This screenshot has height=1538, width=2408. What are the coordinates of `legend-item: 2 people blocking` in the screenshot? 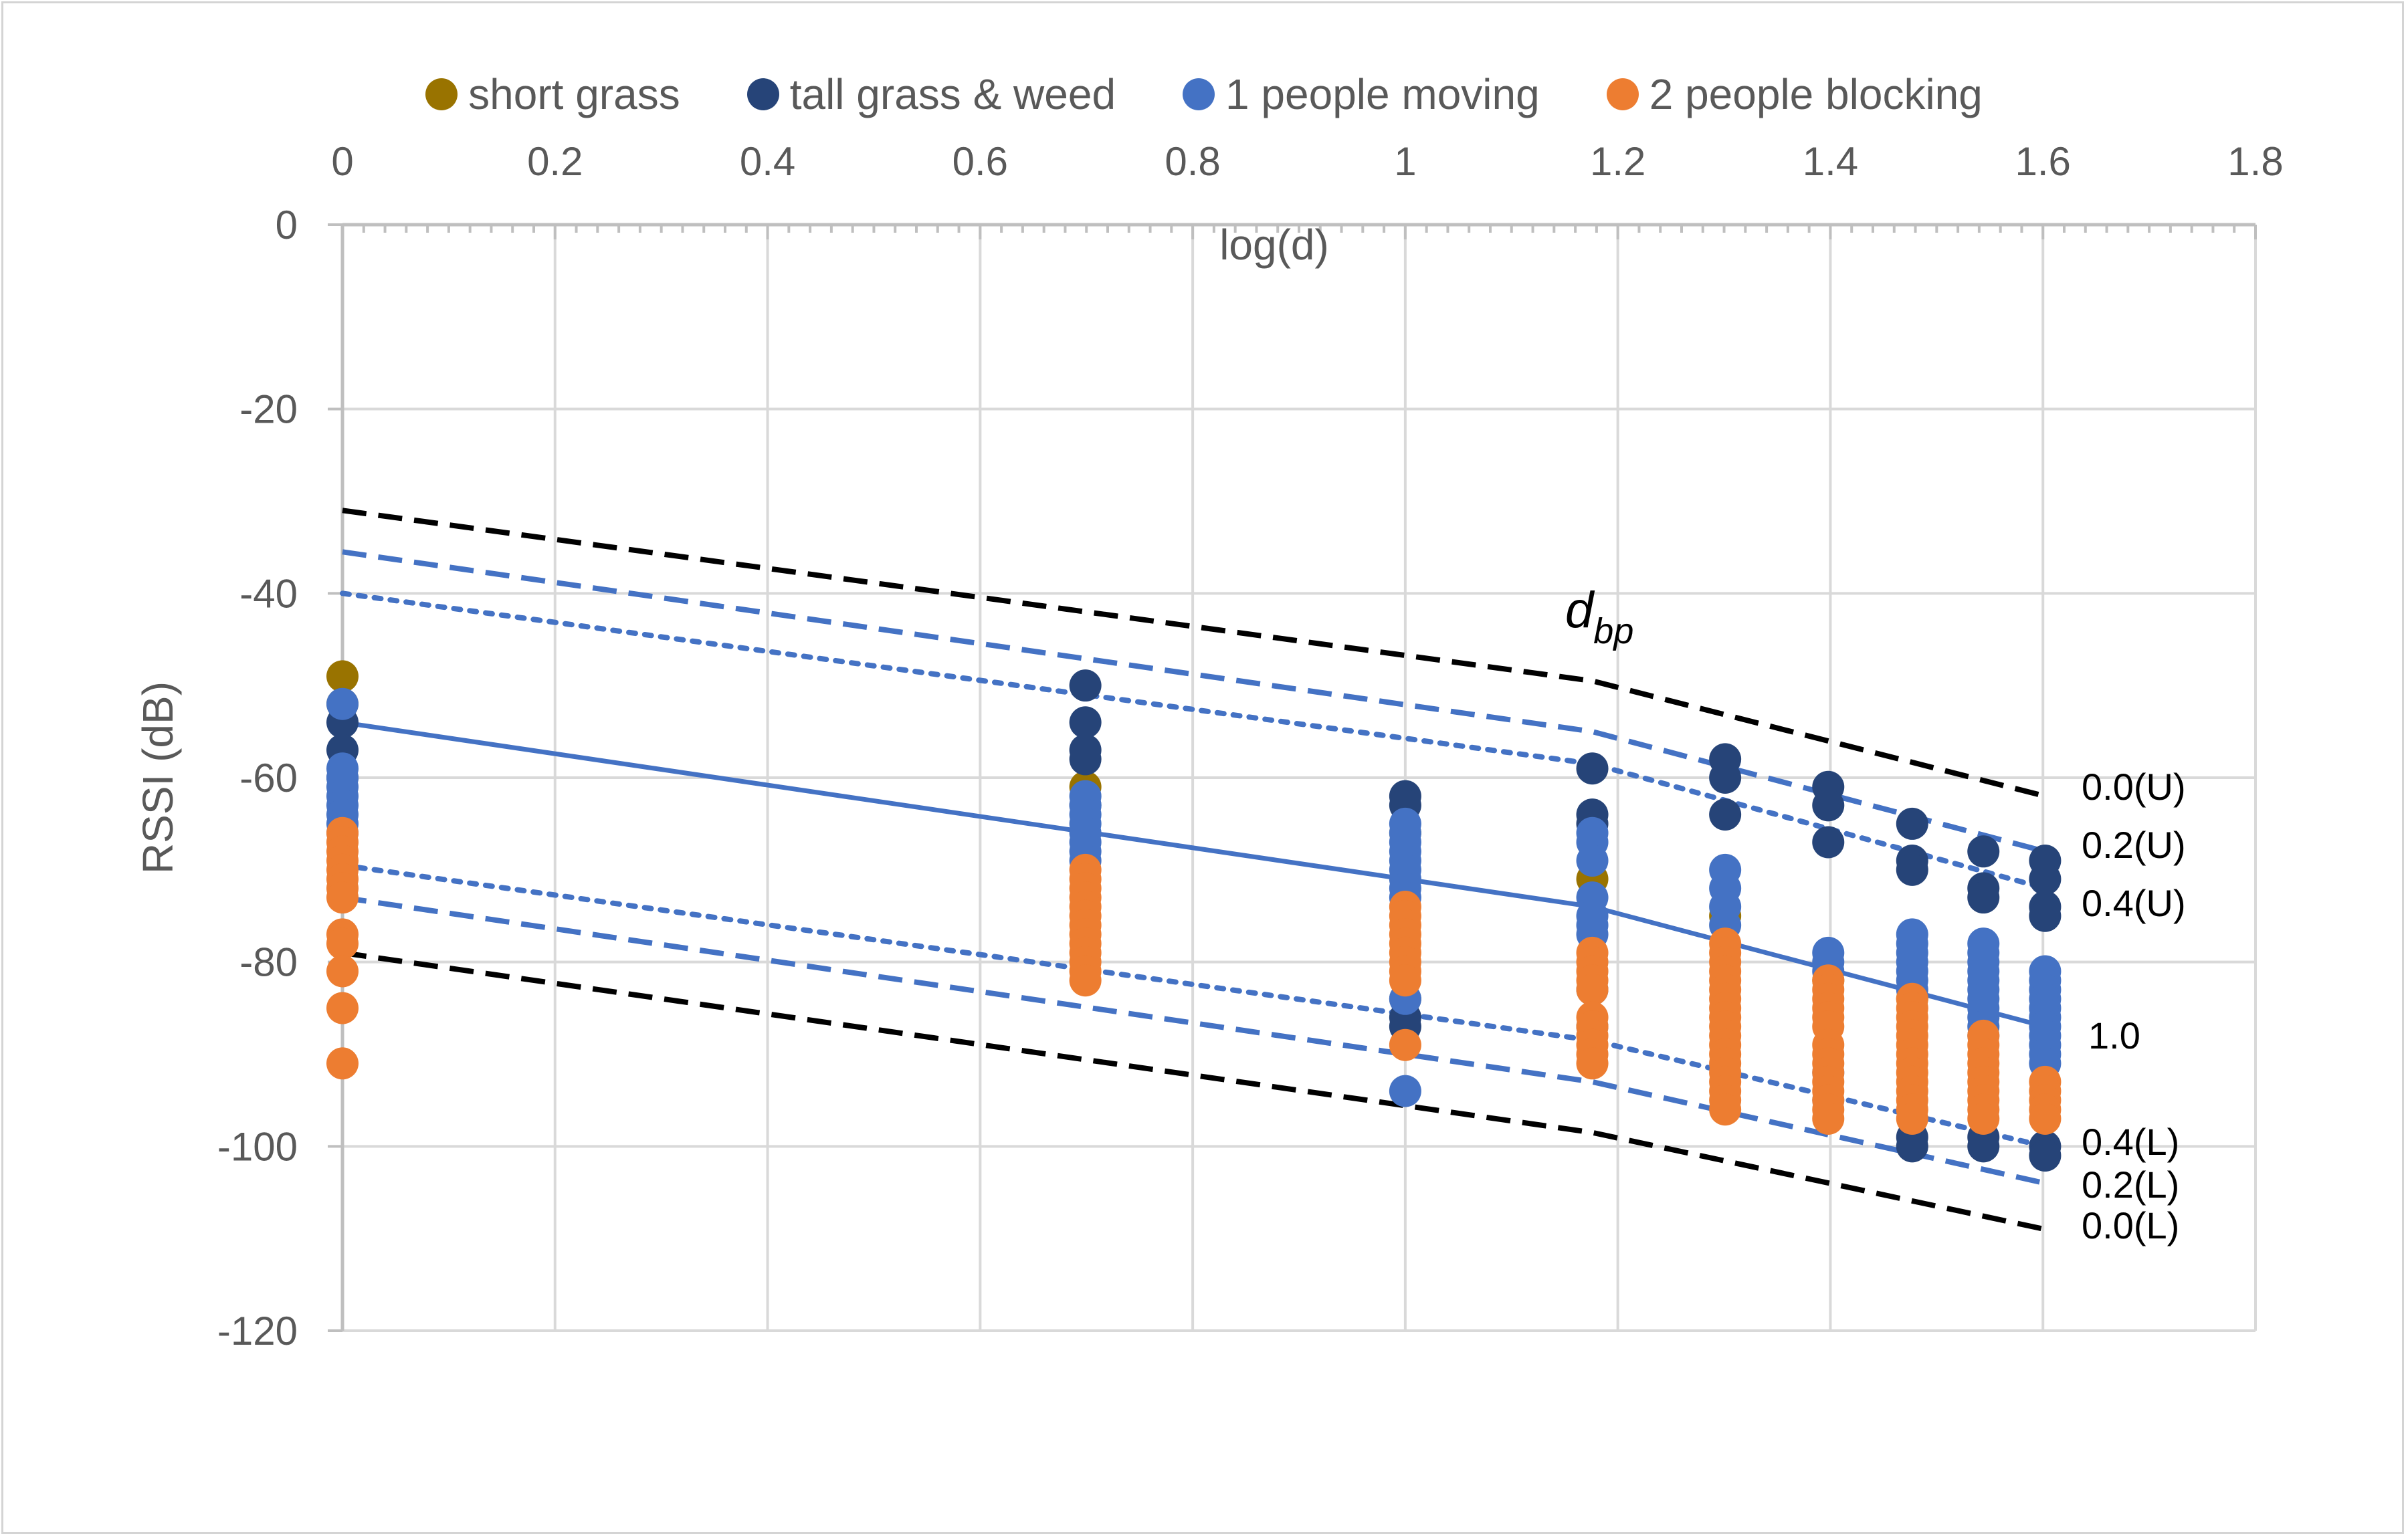 It's located at (1794, 94).